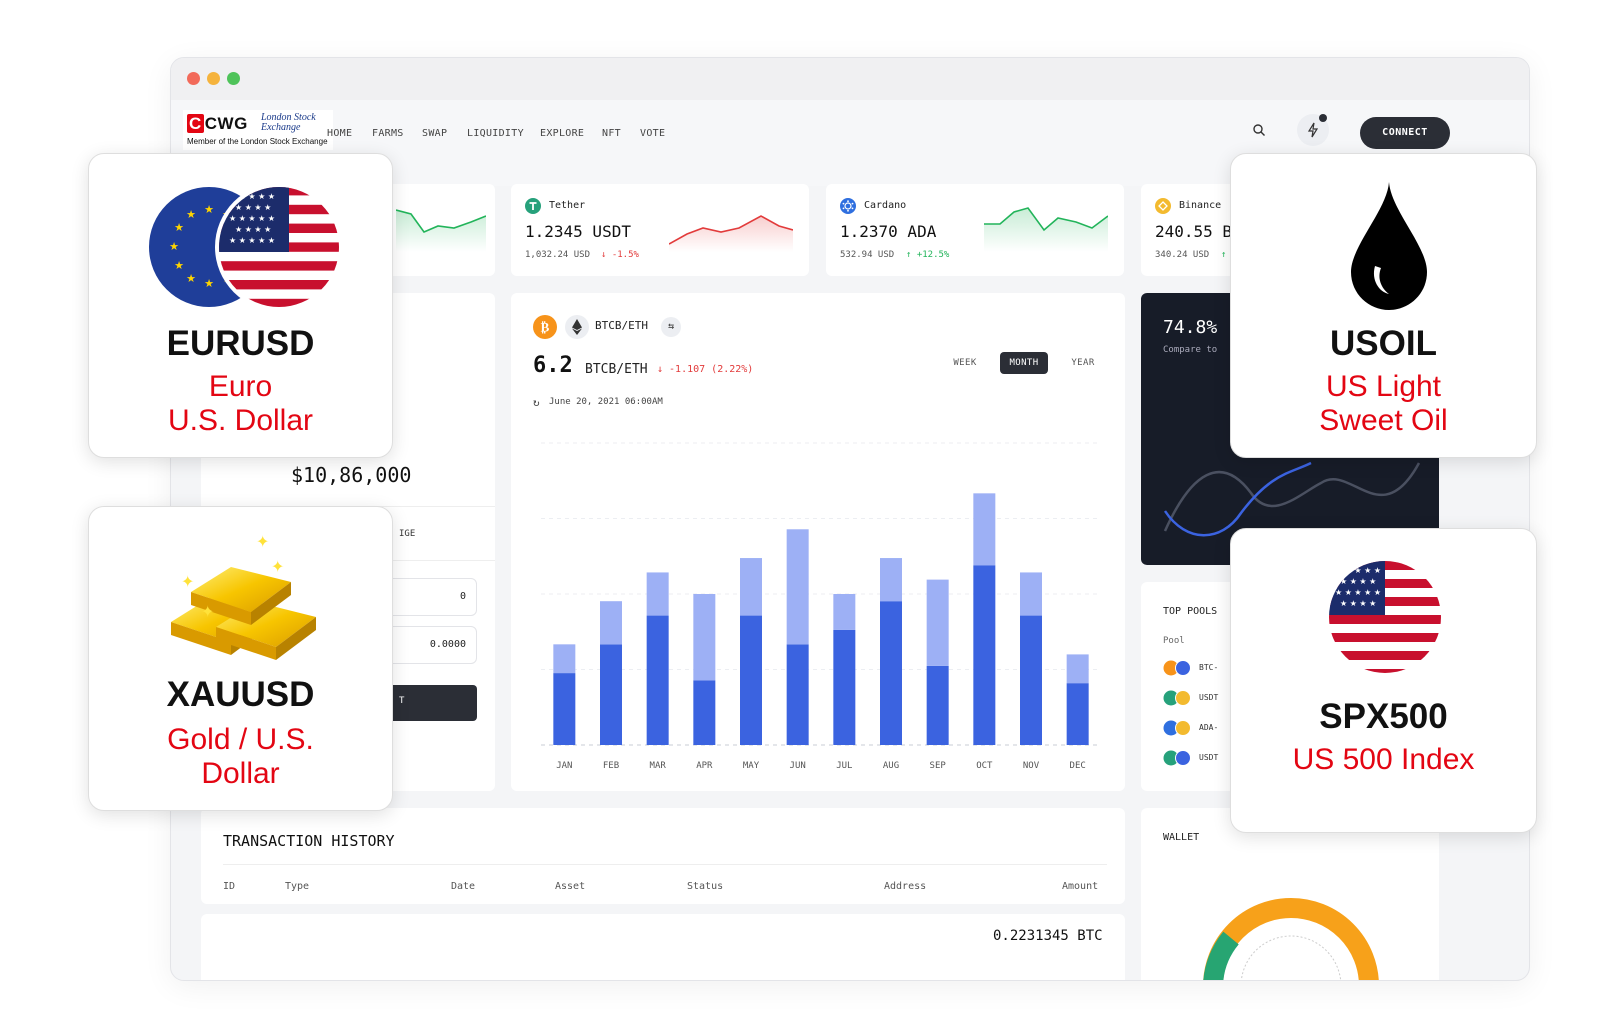 This screenshot has height=1018, width=1620. Describe the element at coordinates (240, 694) in the screenshot. I see `xauusd-symbol: XAUUSD` at that location.